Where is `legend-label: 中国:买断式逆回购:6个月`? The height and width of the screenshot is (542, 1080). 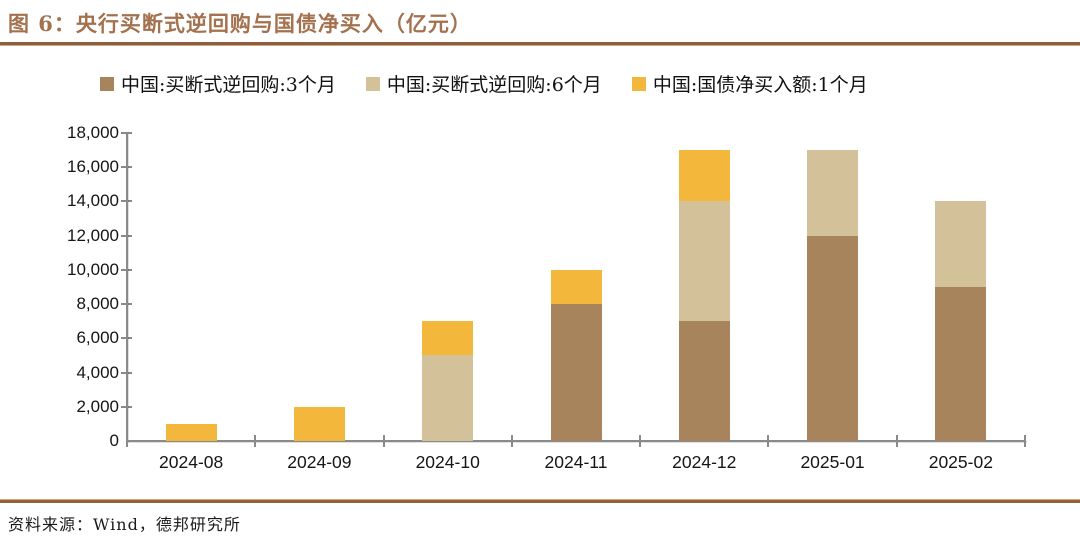
legend-label: 中国:买断式逆回购:6个月 is located at coordinates (494, 85).